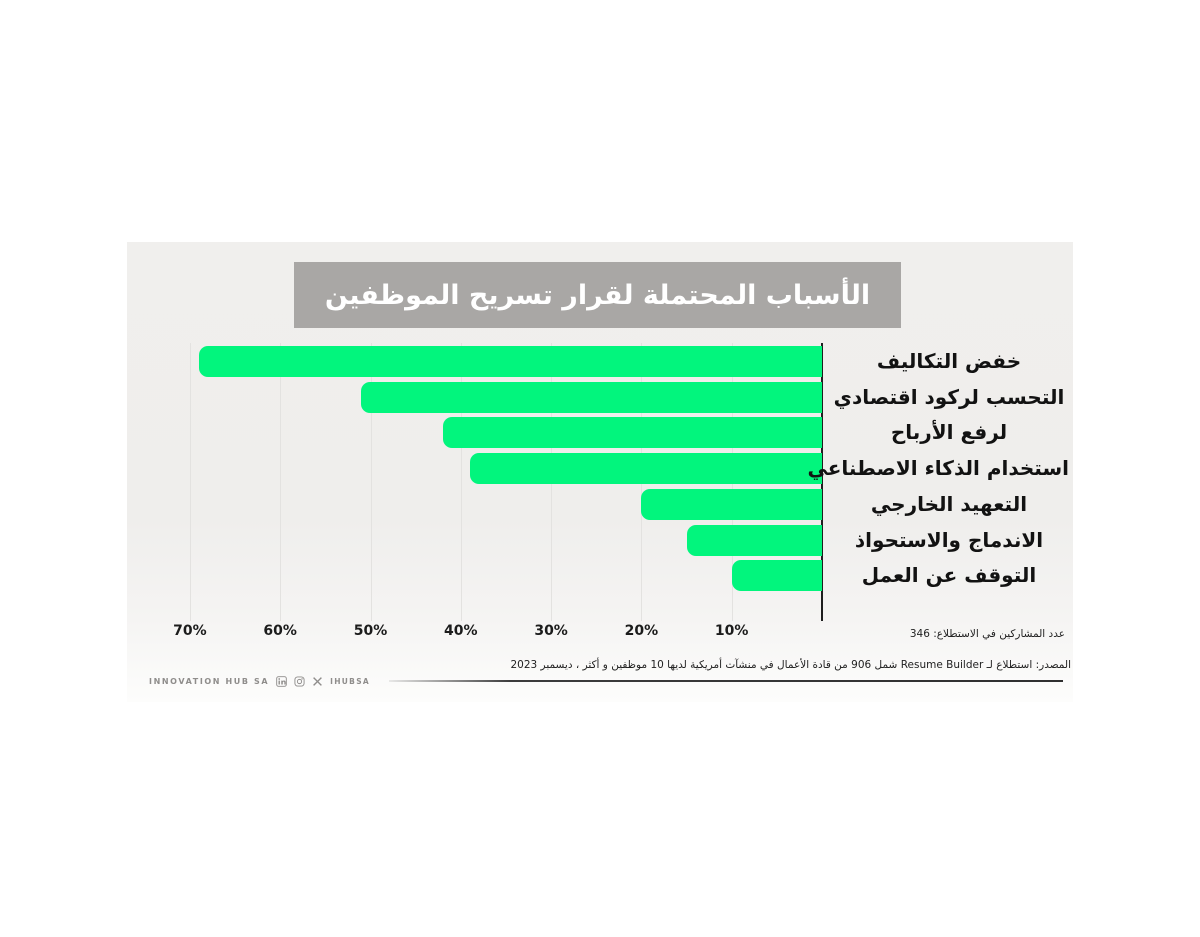  Describe the element at coordinates (949, 503) in the screenshot. I see `category-label: التعهيد الخارجي` at that location.